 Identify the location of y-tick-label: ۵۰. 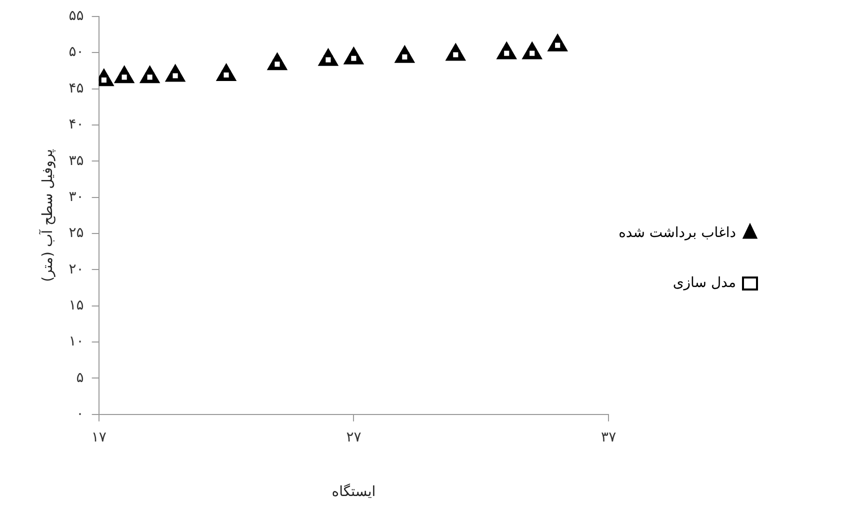
(76, 52).